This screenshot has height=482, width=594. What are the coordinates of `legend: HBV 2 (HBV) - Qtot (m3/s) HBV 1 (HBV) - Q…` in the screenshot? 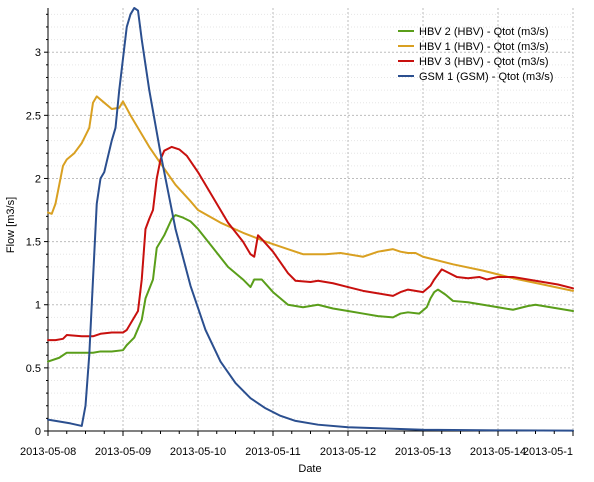 It's located at (475, 54).